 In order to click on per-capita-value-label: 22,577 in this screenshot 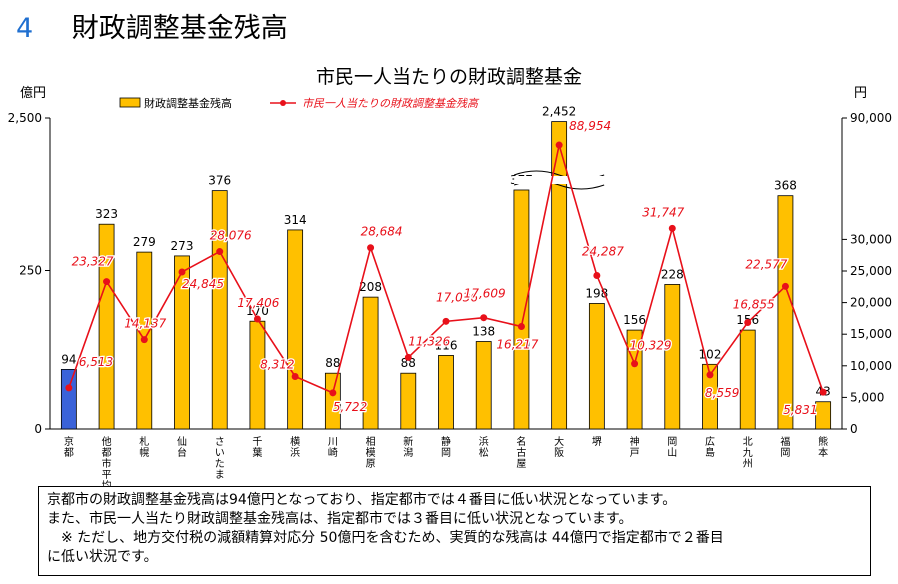, I will do `click(766, 264)`.